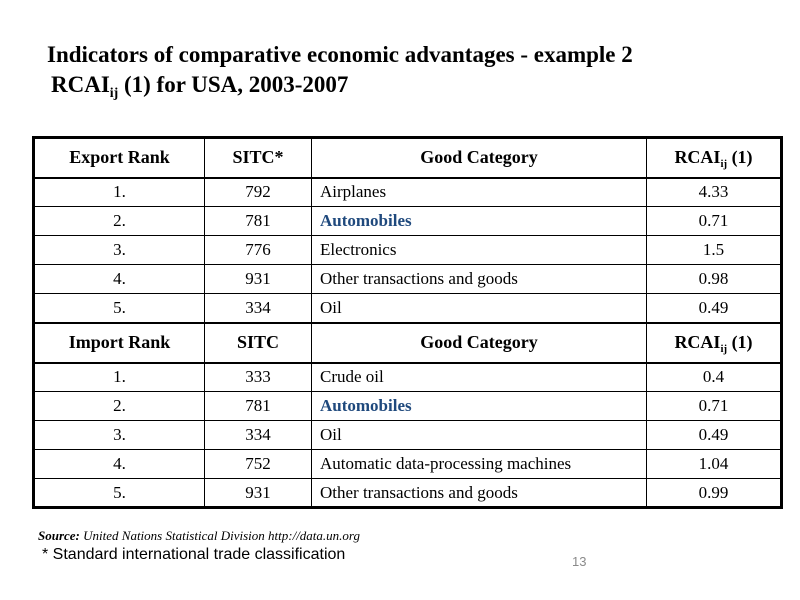  Describe the element at coordinates (119, 342) in the screenshot. I see `import-rank-header: Import Rank` at that location.